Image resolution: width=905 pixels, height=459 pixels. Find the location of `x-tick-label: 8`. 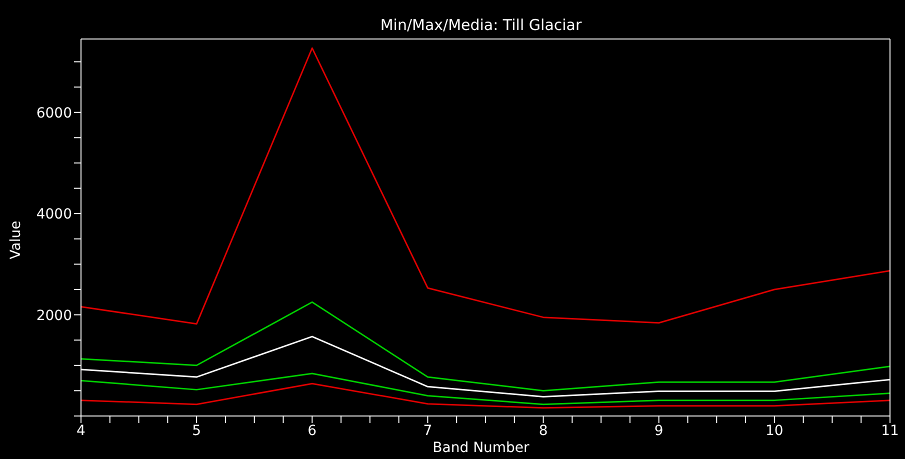

x-tick-label: 8 is located at coordinates (543, 430).